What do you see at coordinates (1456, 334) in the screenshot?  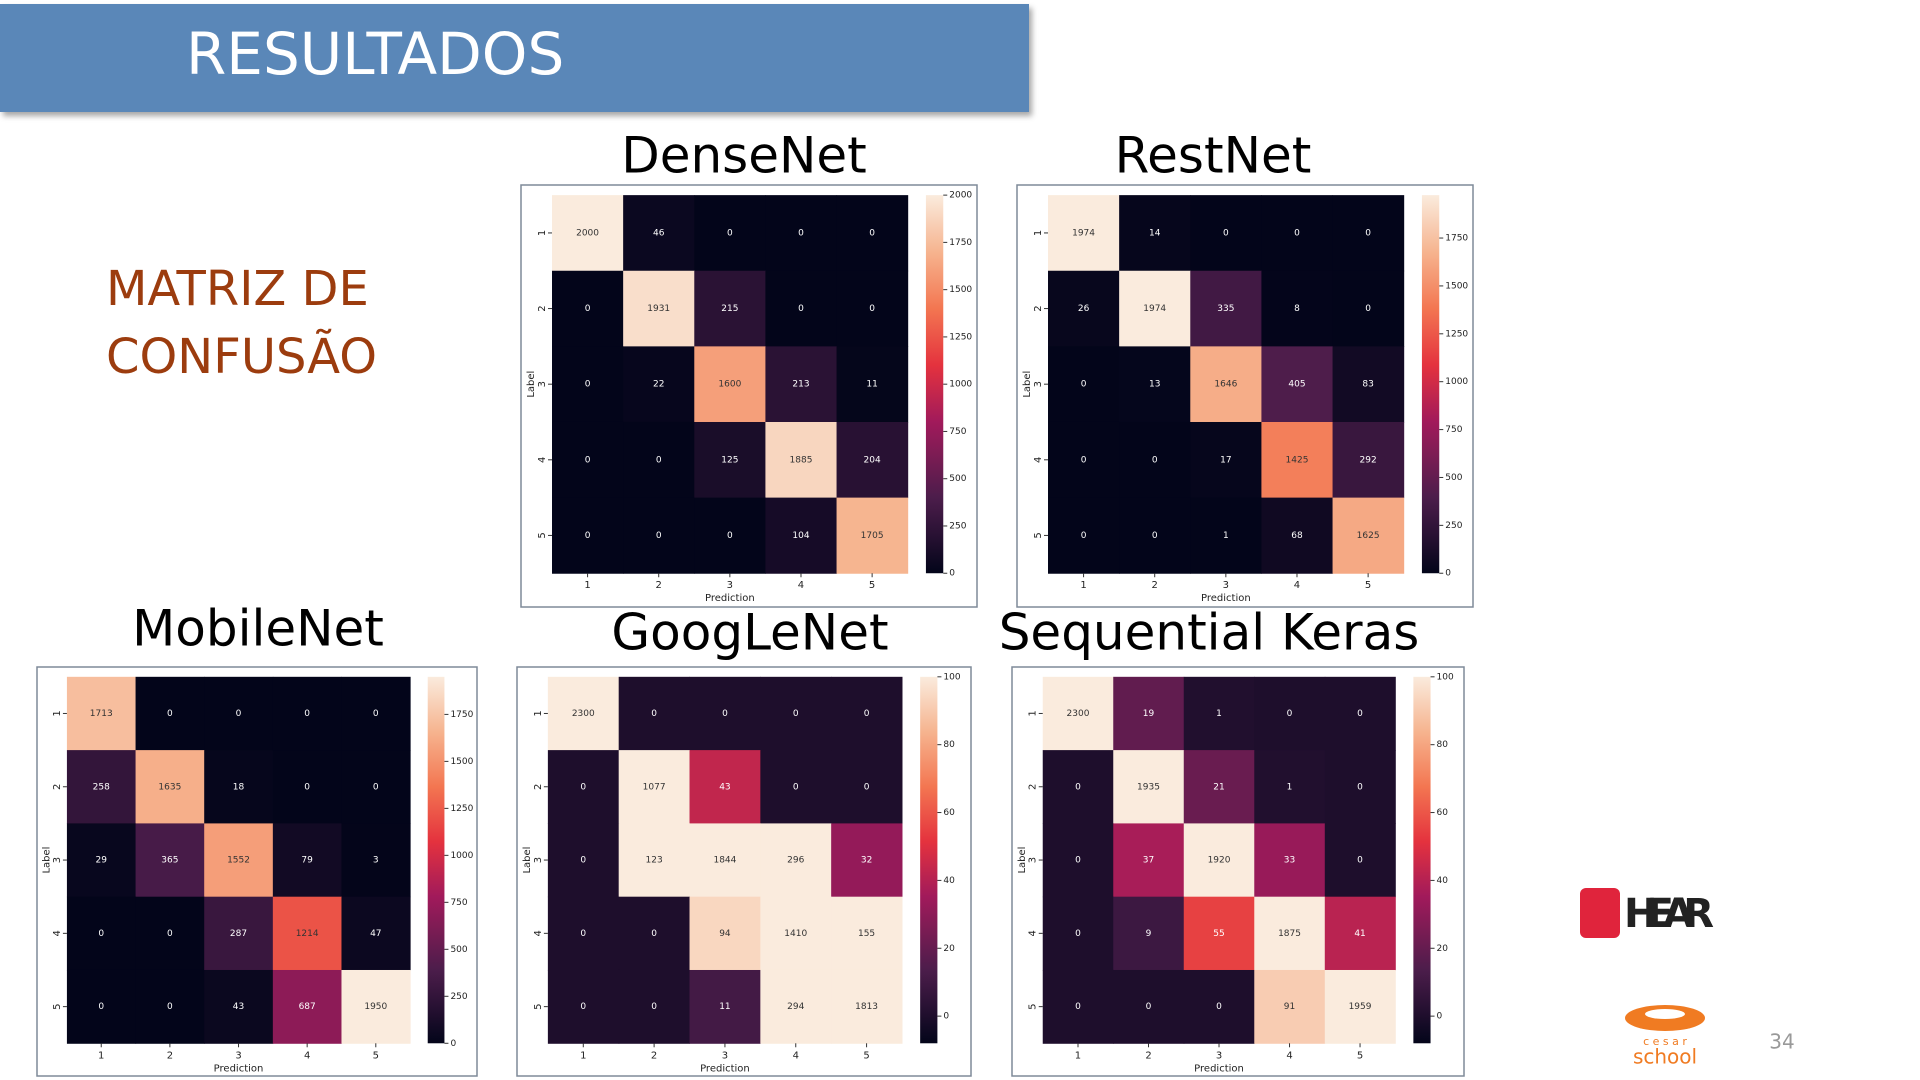 I see `colorbar-tick-label: 1250` at bounding box center [1456, 334].